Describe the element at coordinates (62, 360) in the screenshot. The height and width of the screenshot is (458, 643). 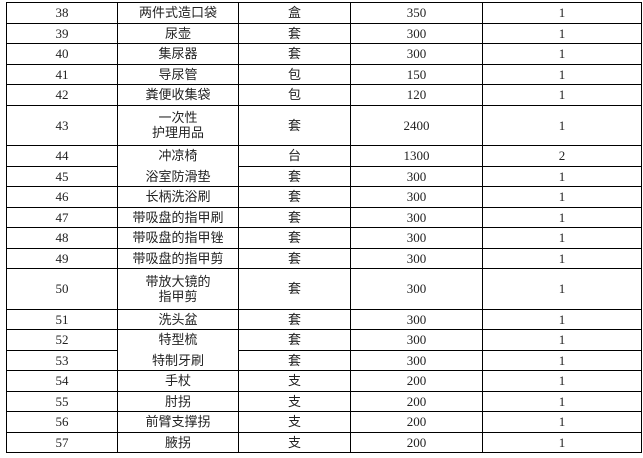
I see `item-number: 53` at that location.